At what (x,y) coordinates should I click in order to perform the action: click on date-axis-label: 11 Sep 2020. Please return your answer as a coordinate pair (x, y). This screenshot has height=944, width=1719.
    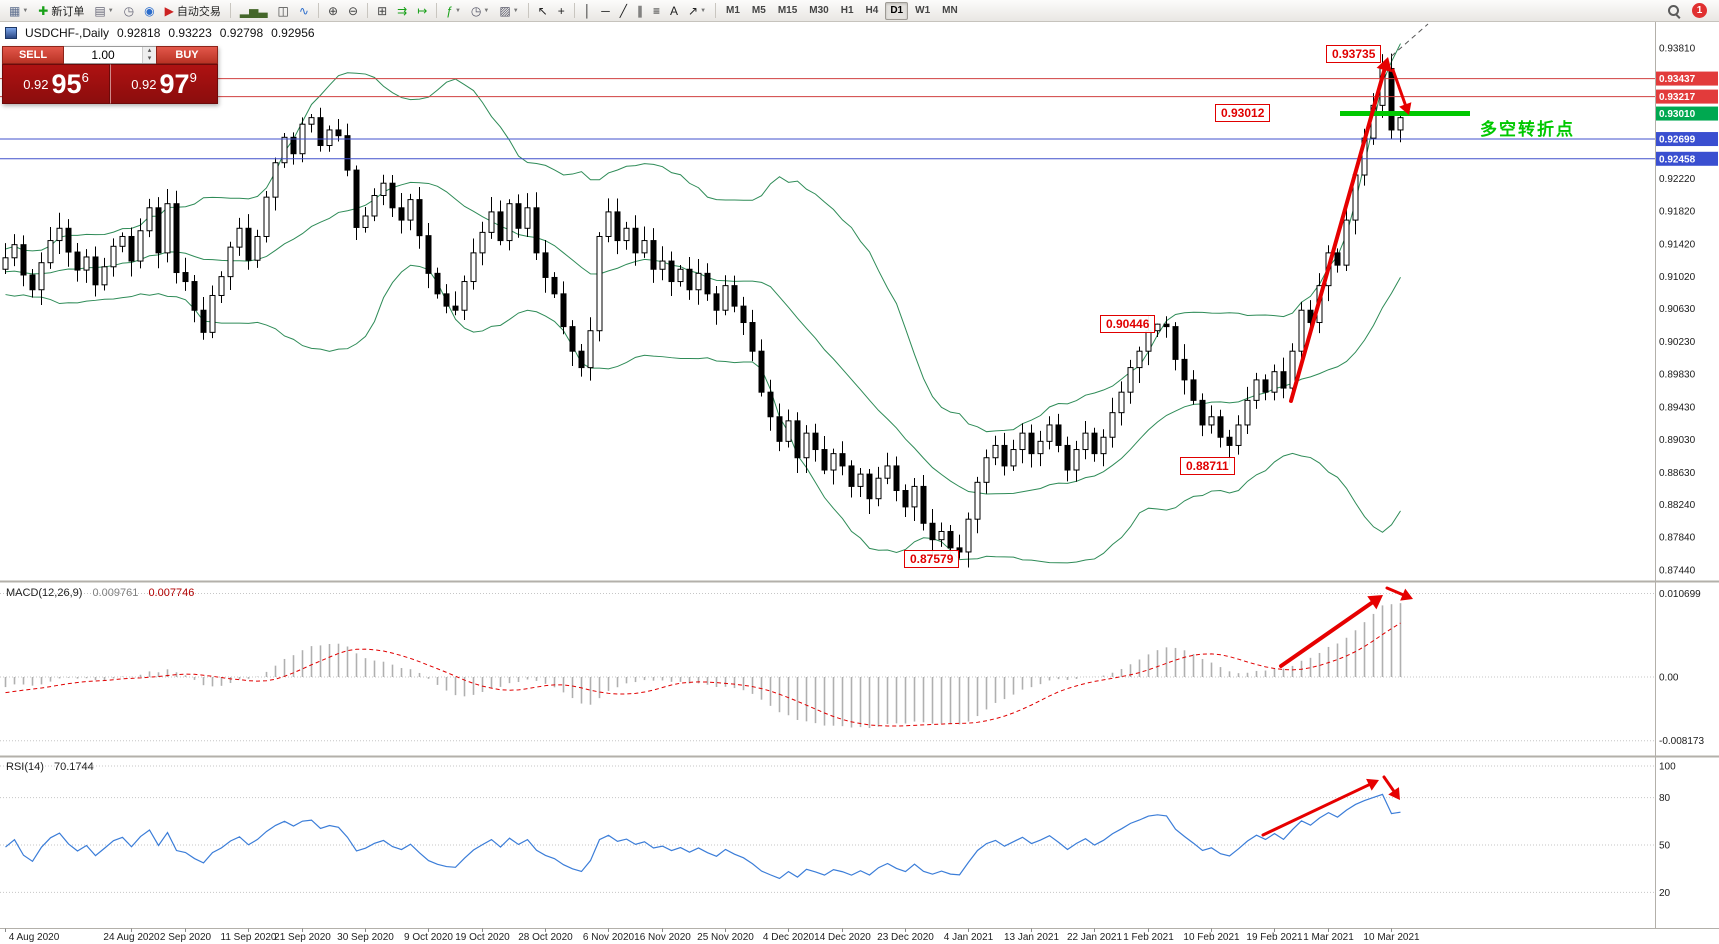
    Looking at the image, I should click on (249, 937).